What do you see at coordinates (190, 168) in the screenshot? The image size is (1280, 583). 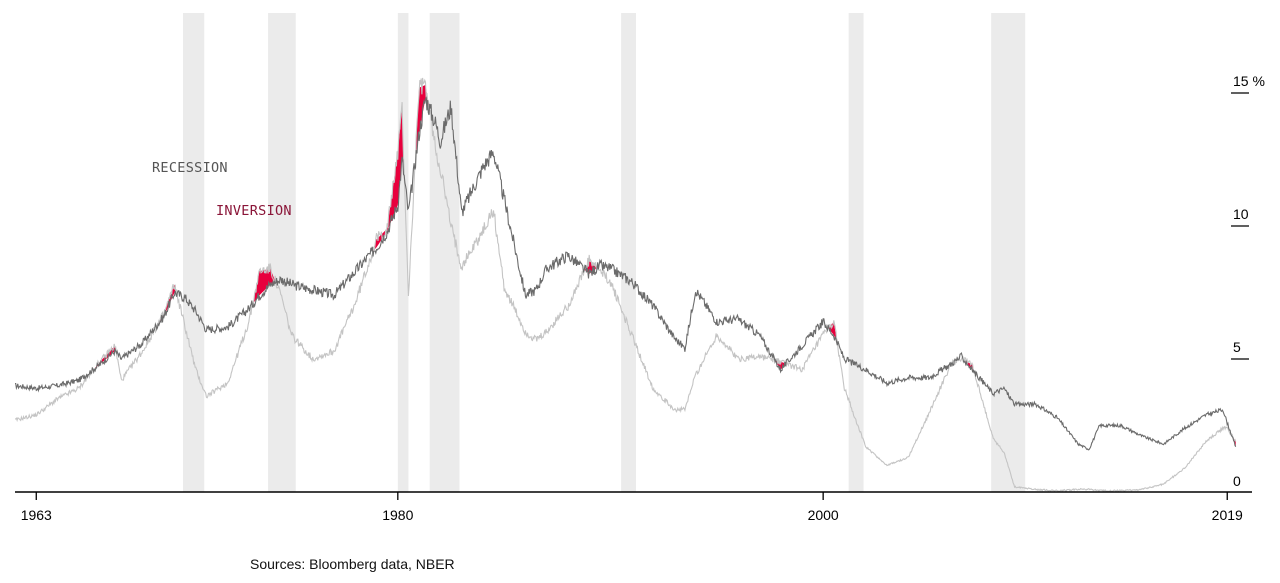 I see `recession-legend-label: RECESSION` at bounding box center [190, 168].